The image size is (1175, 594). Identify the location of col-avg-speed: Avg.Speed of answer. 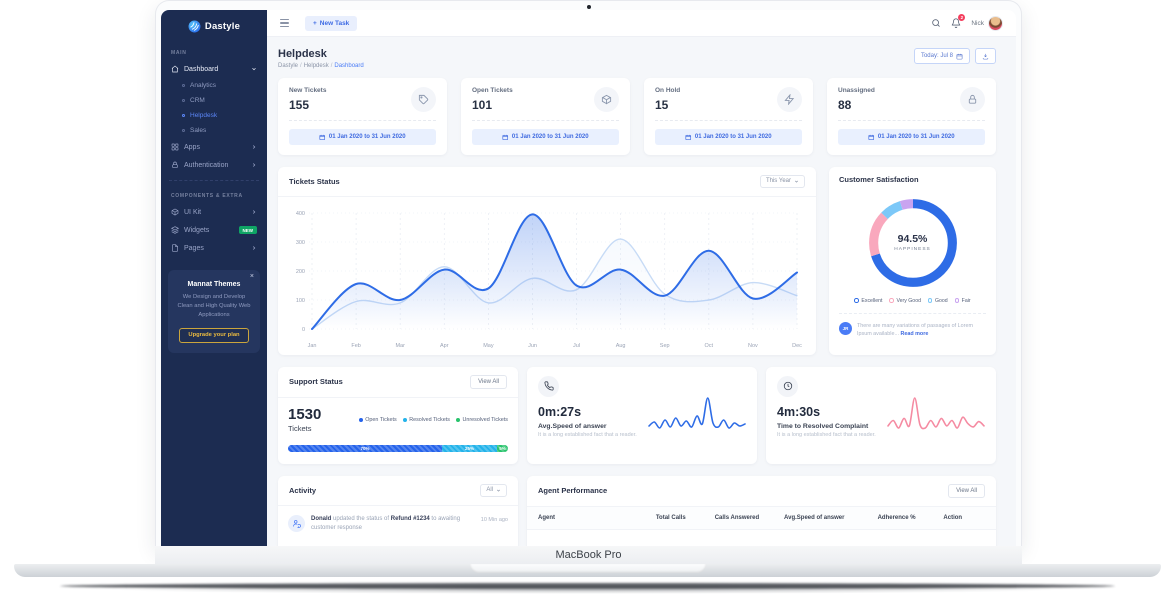
(814, 517).